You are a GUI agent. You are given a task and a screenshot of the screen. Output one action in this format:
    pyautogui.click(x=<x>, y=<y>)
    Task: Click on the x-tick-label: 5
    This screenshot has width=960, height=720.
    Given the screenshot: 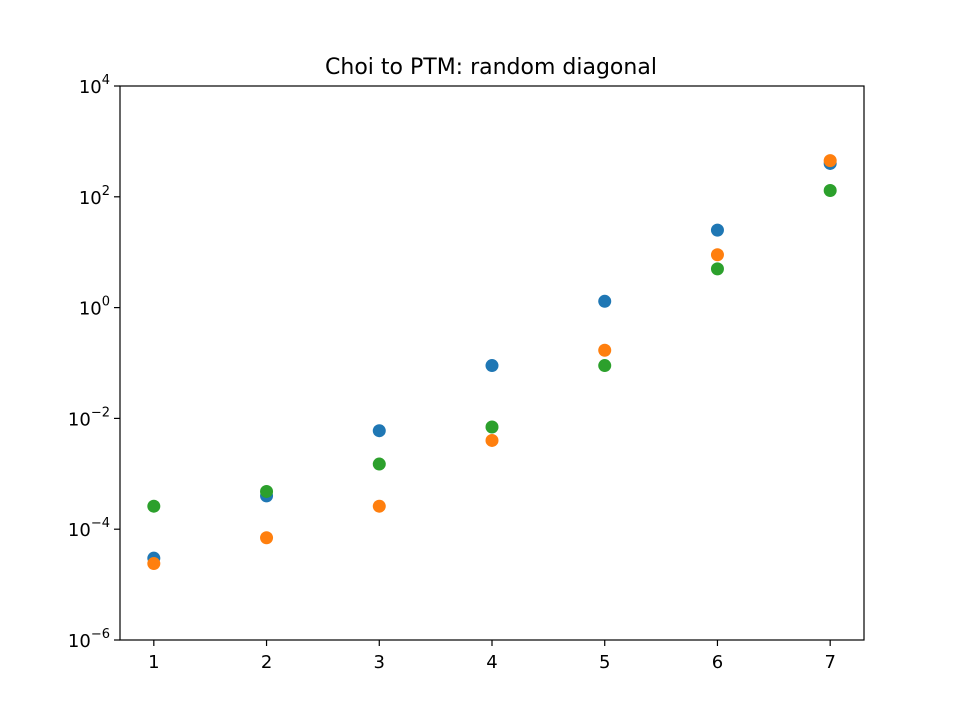 What is the action you would take?
    pyautogui.click(x=604, y=662)
    